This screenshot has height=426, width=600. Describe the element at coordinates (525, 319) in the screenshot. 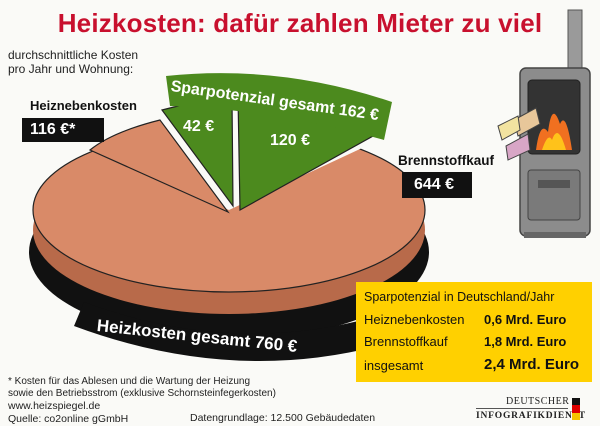

I see `row-heiznebenkosten-value: 0,6 Mrd. Euro` at that location.